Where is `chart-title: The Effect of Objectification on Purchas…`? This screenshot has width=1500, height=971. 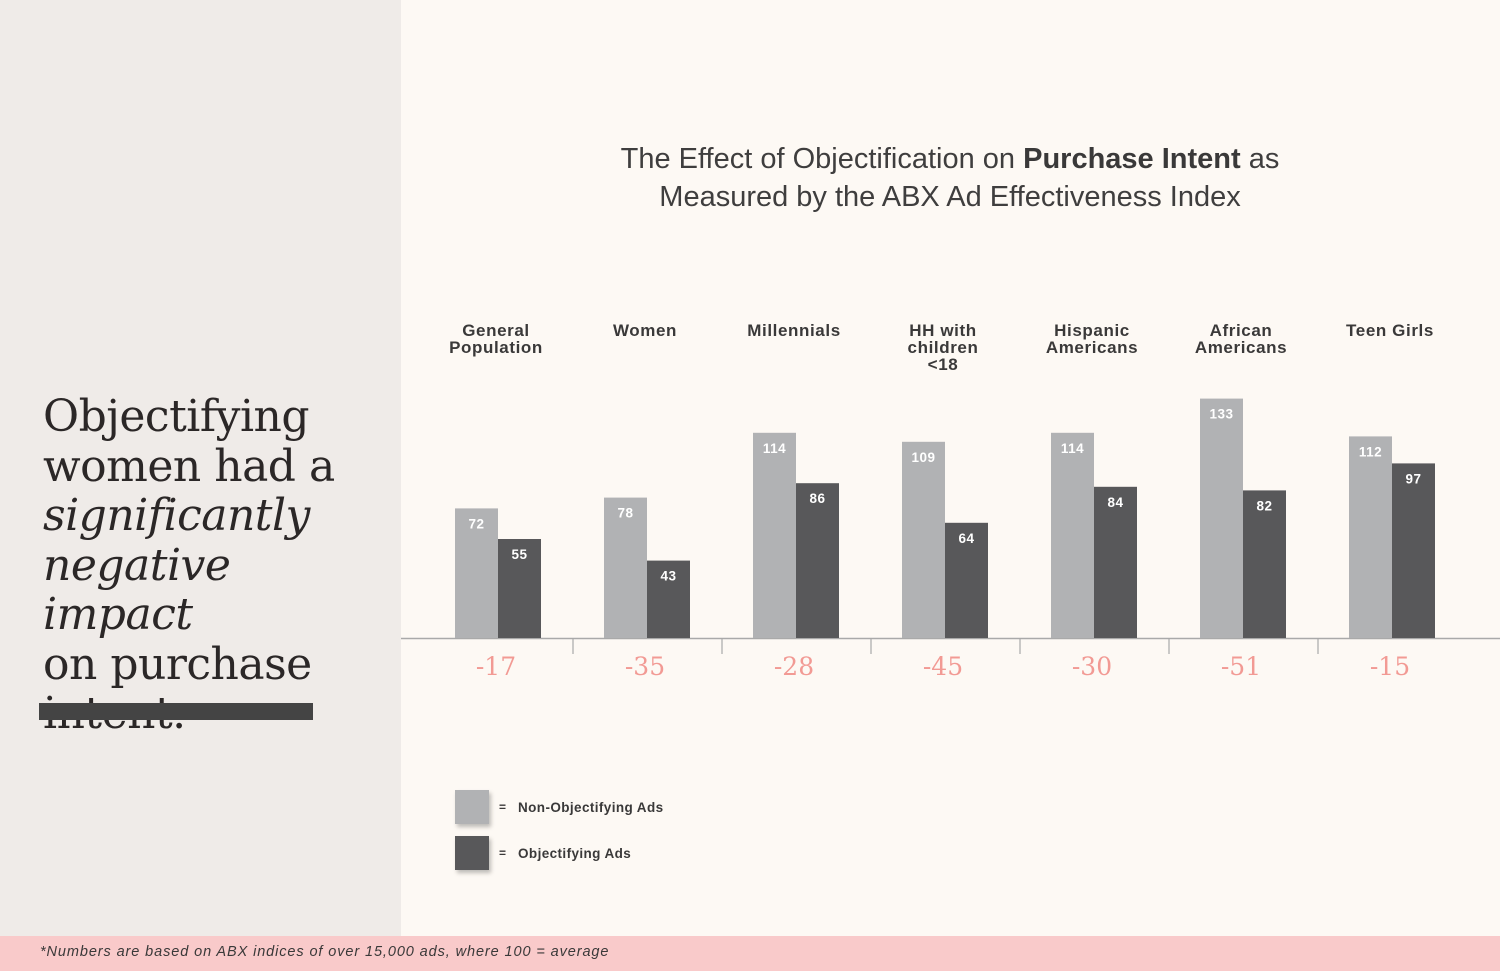 chart-title: The Effect of Objectification on Purchas… is located at coordinates (950, 178).